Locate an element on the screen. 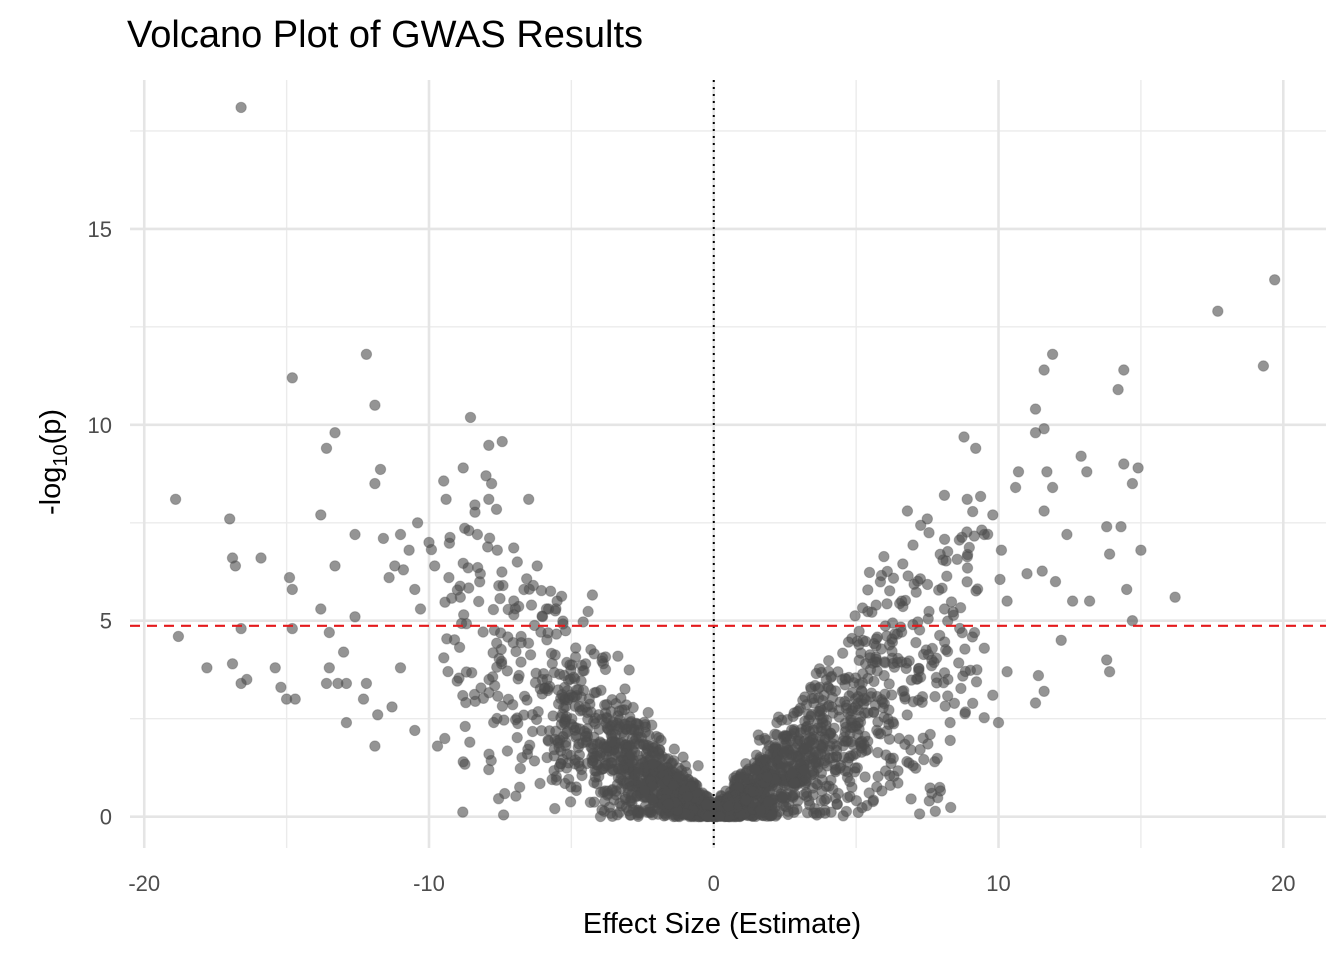 The image size is (1344, 960). y-axis-title-subscript: 10 is located at coordinates (61, 455).